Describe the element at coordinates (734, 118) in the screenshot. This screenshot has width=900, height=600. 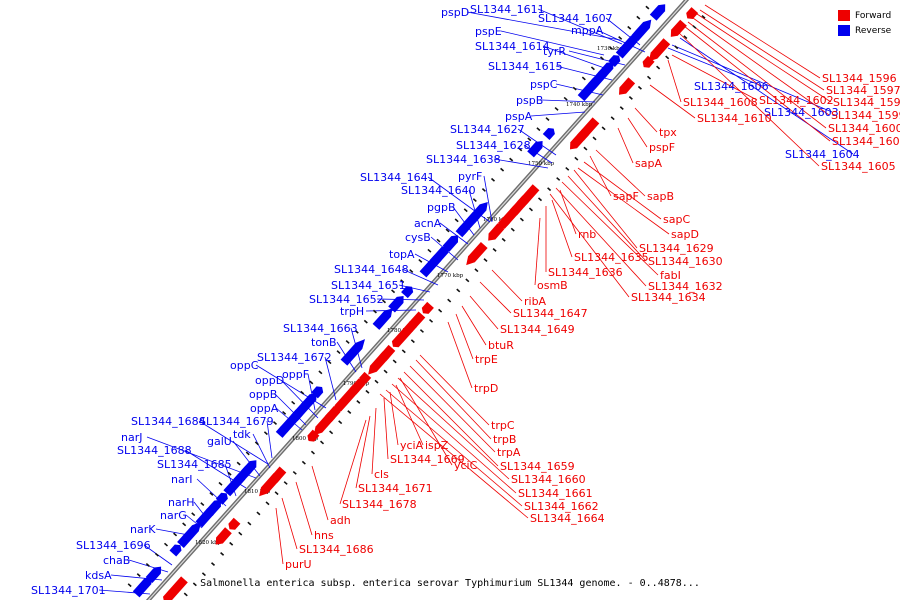
I see `forward-gene-label: SL1344_1610` at that location.